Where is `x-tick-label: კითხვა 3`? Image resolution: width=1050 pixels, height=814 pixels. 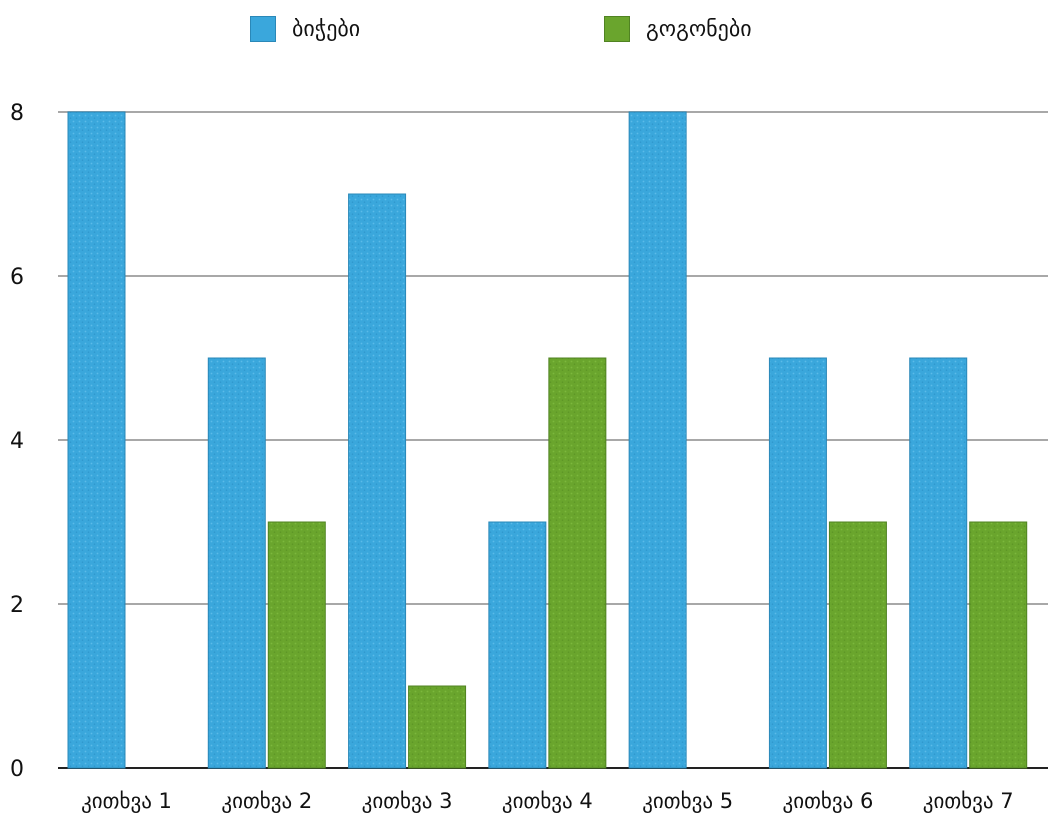
x-tick-label: კითხვა 3 is located at coordinates (407, 801).